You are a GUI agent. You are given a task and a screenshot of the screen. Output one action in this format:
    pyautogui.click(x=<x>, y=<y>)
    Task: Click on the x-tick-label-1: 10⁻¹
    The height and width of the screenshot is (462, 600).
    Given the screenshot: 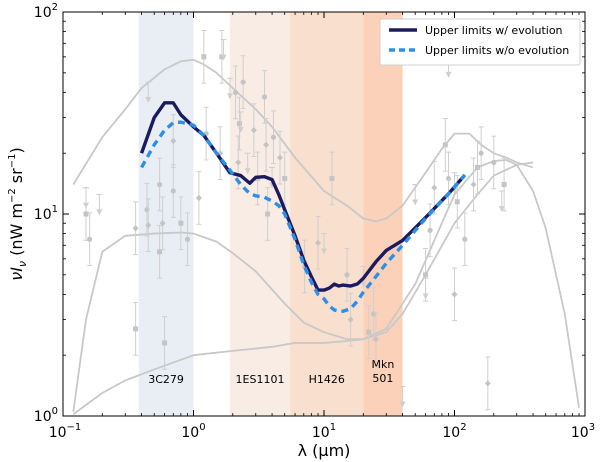 What is the action you would take?
    pyautogui.click(x=65, y=431)
    